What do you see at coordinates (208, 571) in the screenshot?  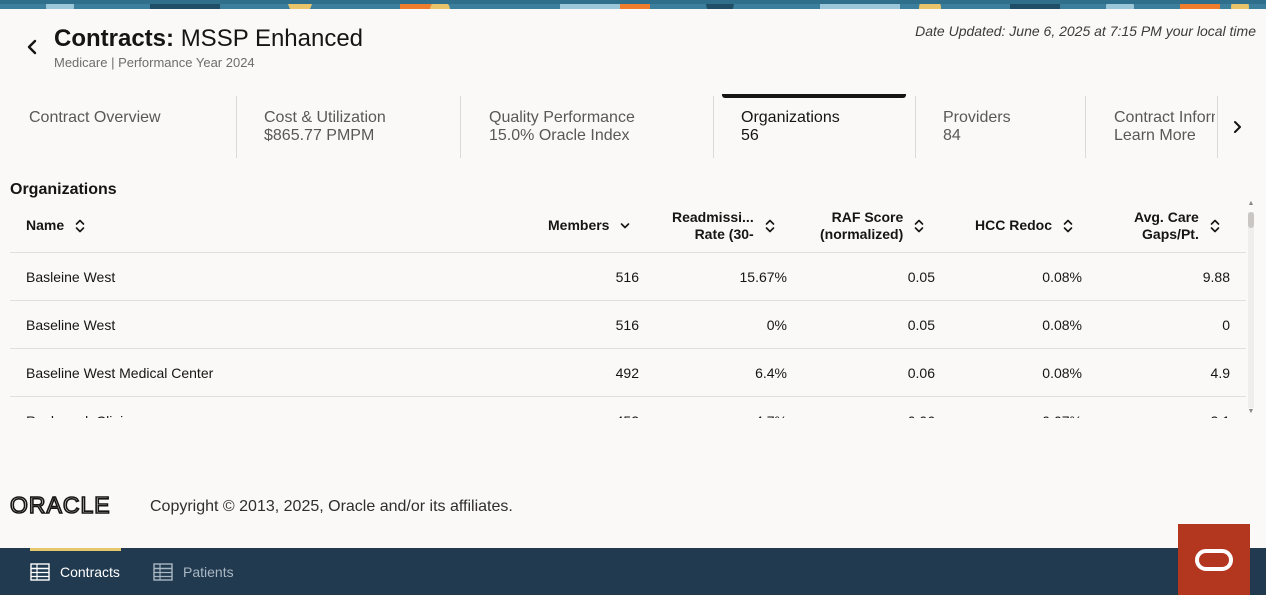 I see `nav-item-label: Patients` at bounding box center [208, 571].